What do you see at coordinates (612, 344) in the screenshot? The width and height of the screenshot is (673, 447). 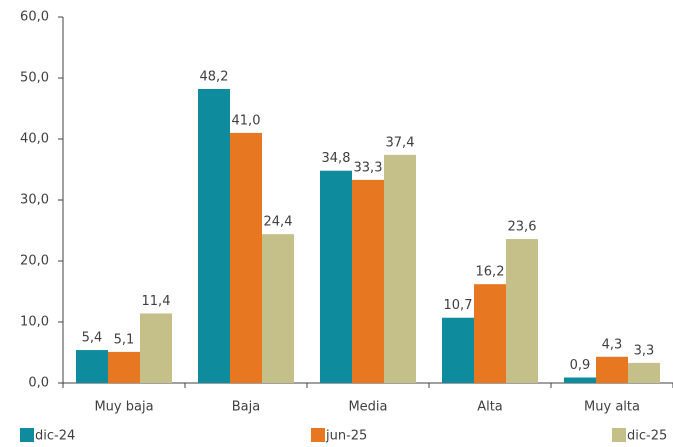 I see `value-label: 4,3` at bounding box center [612, 344].